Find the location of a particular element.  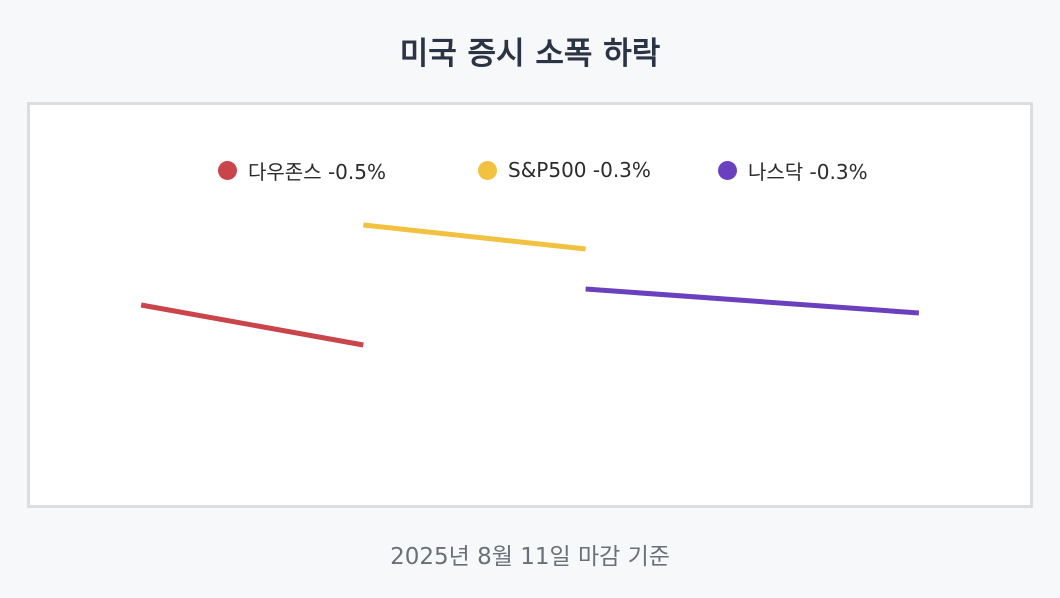

date-footnote: 2025년 8월 11일 마감 기준 is located at coordinates (530, 557).